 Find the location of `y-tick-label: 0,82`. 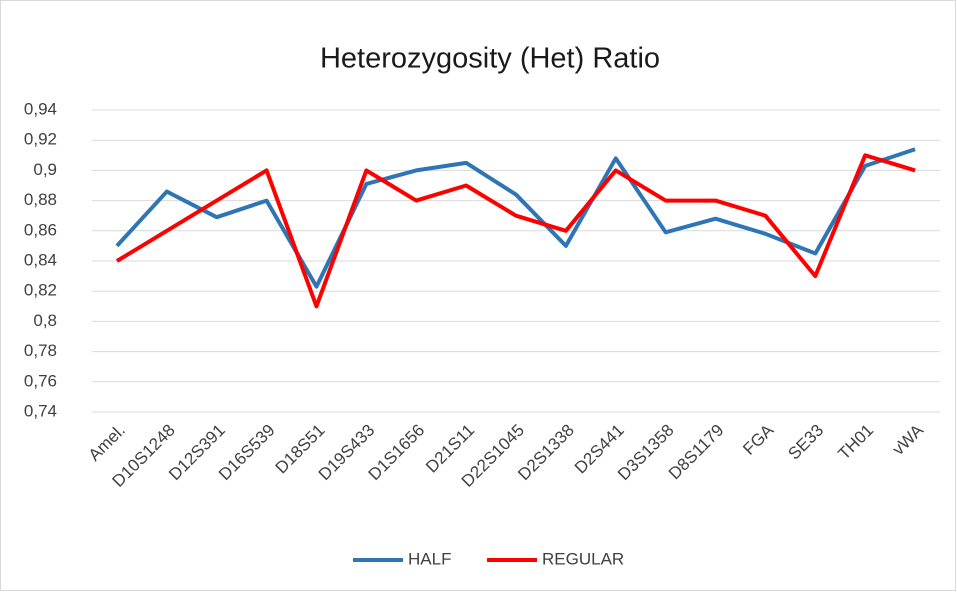

y-tick-label: 0,82 is located at coordinates (40, 290).